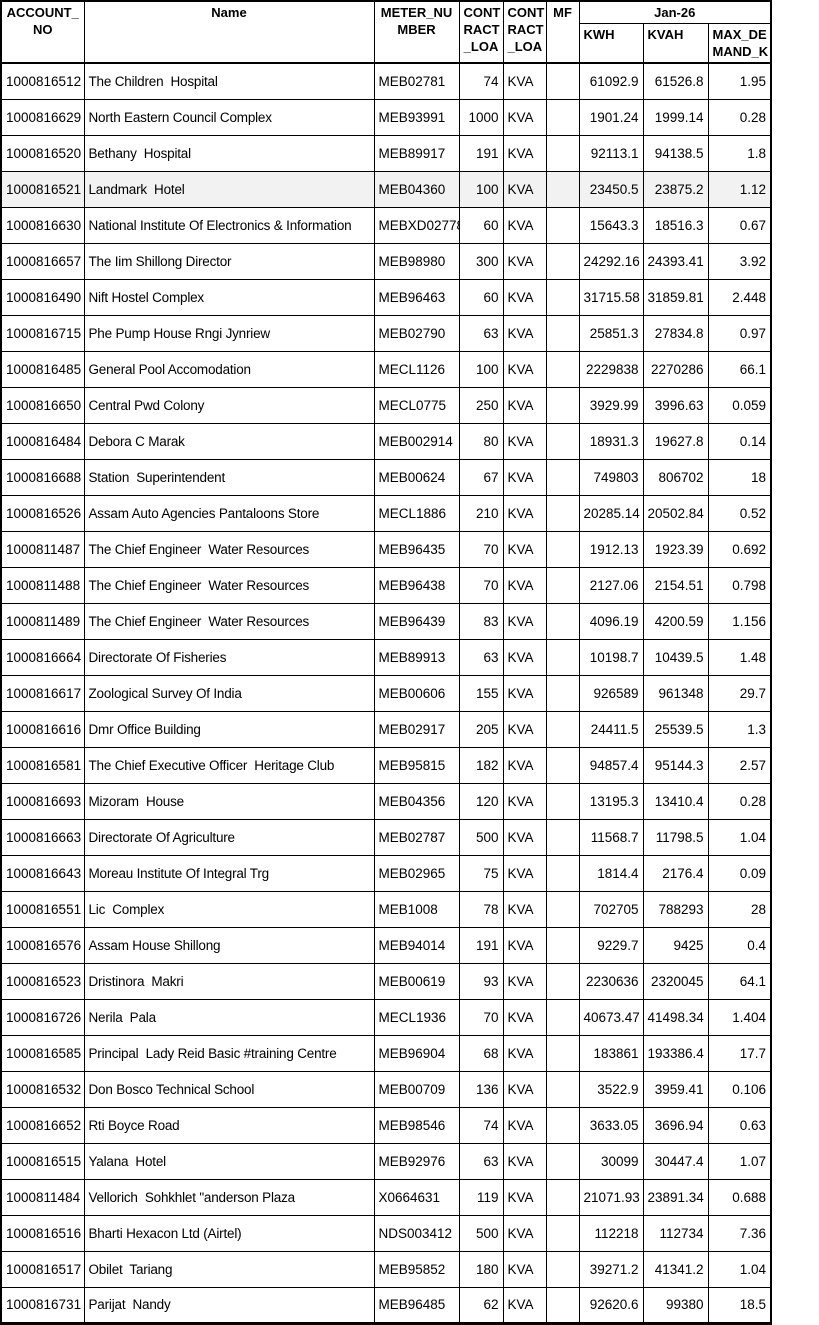 The width and height of the screenshot is (819, 1325). I want to click on cell-account-no: 1000816731, so click(42, 1305).